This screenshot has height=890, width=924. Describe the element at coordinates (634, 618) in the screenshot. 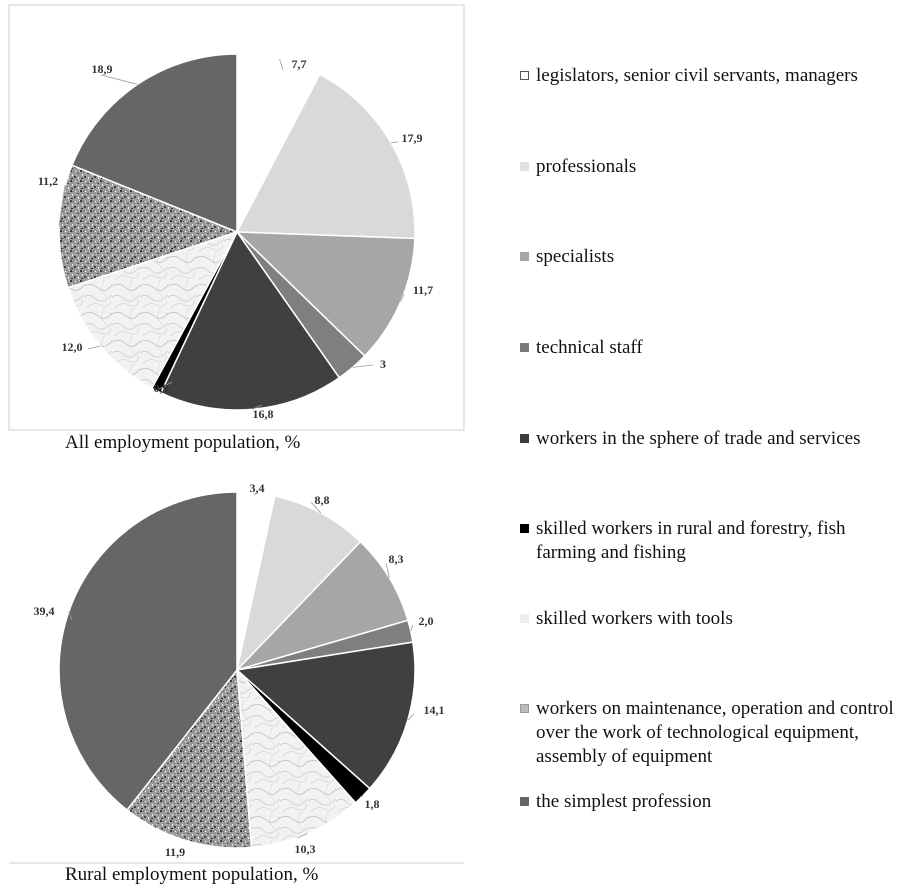

I see `legend-label: skilled workers with tools` at that location.